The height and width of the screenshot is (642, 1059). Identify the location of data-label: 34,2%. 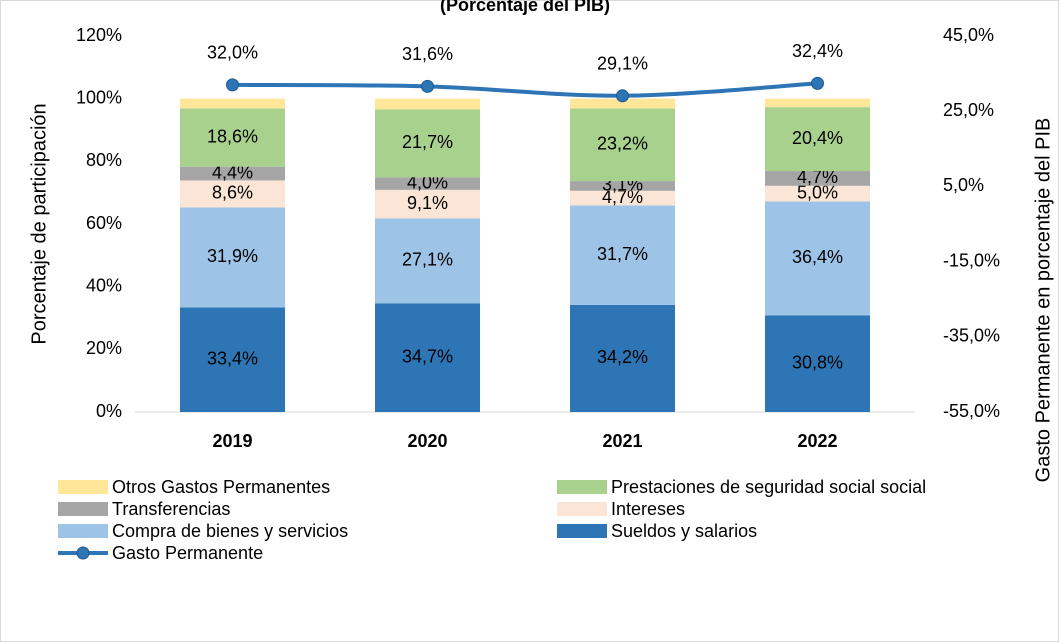
(622, 357).